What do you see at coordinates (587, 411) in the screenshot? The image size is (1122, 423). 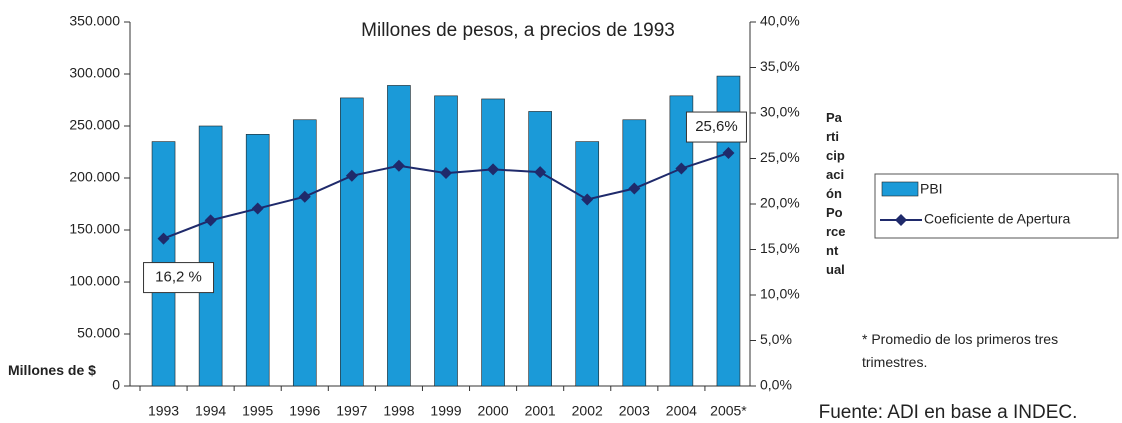 I see `x-tick-label: 2002` at bounding box center [587, 411].